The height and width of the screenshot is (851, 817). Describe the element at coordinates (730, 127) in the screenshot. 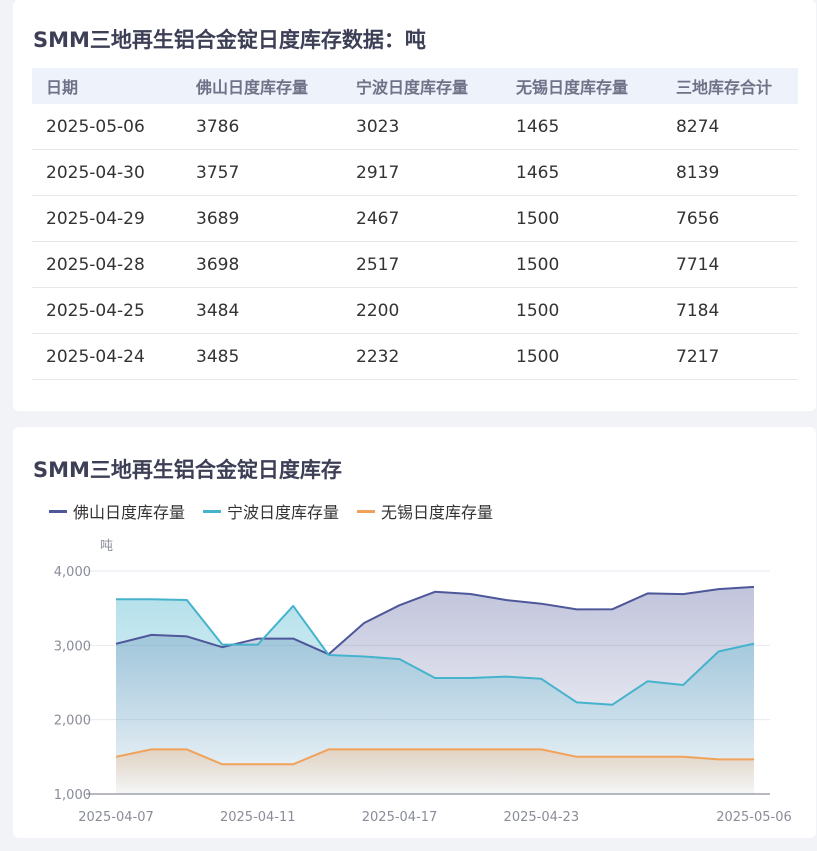

I see `cell-total: 8274` at that location.